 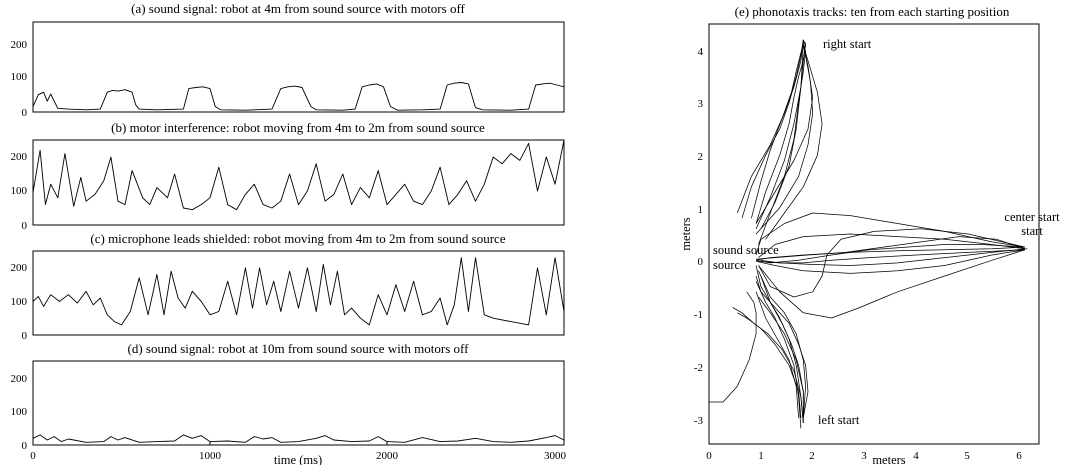 I want to click on panel-a-ytick-200: 200, so click(x=19, y=45).